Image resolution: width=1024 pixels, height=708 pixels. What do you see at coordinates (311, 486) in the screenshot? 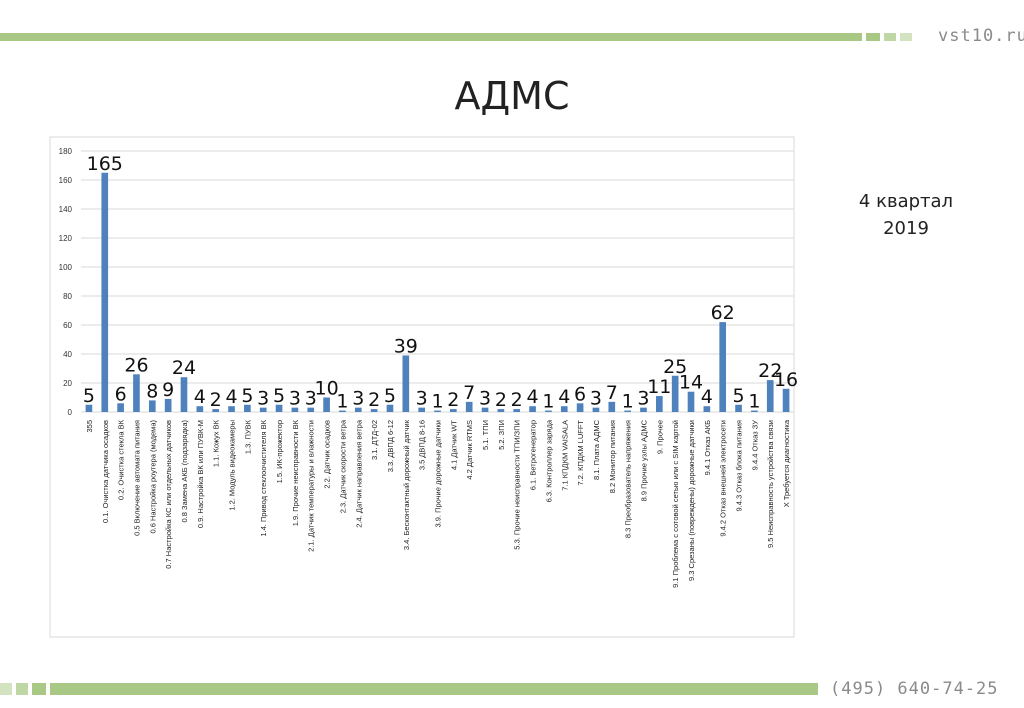
I see `x-tick-label: 2.1. Датчик температуры и влажности` at bounding box center [311, 486].